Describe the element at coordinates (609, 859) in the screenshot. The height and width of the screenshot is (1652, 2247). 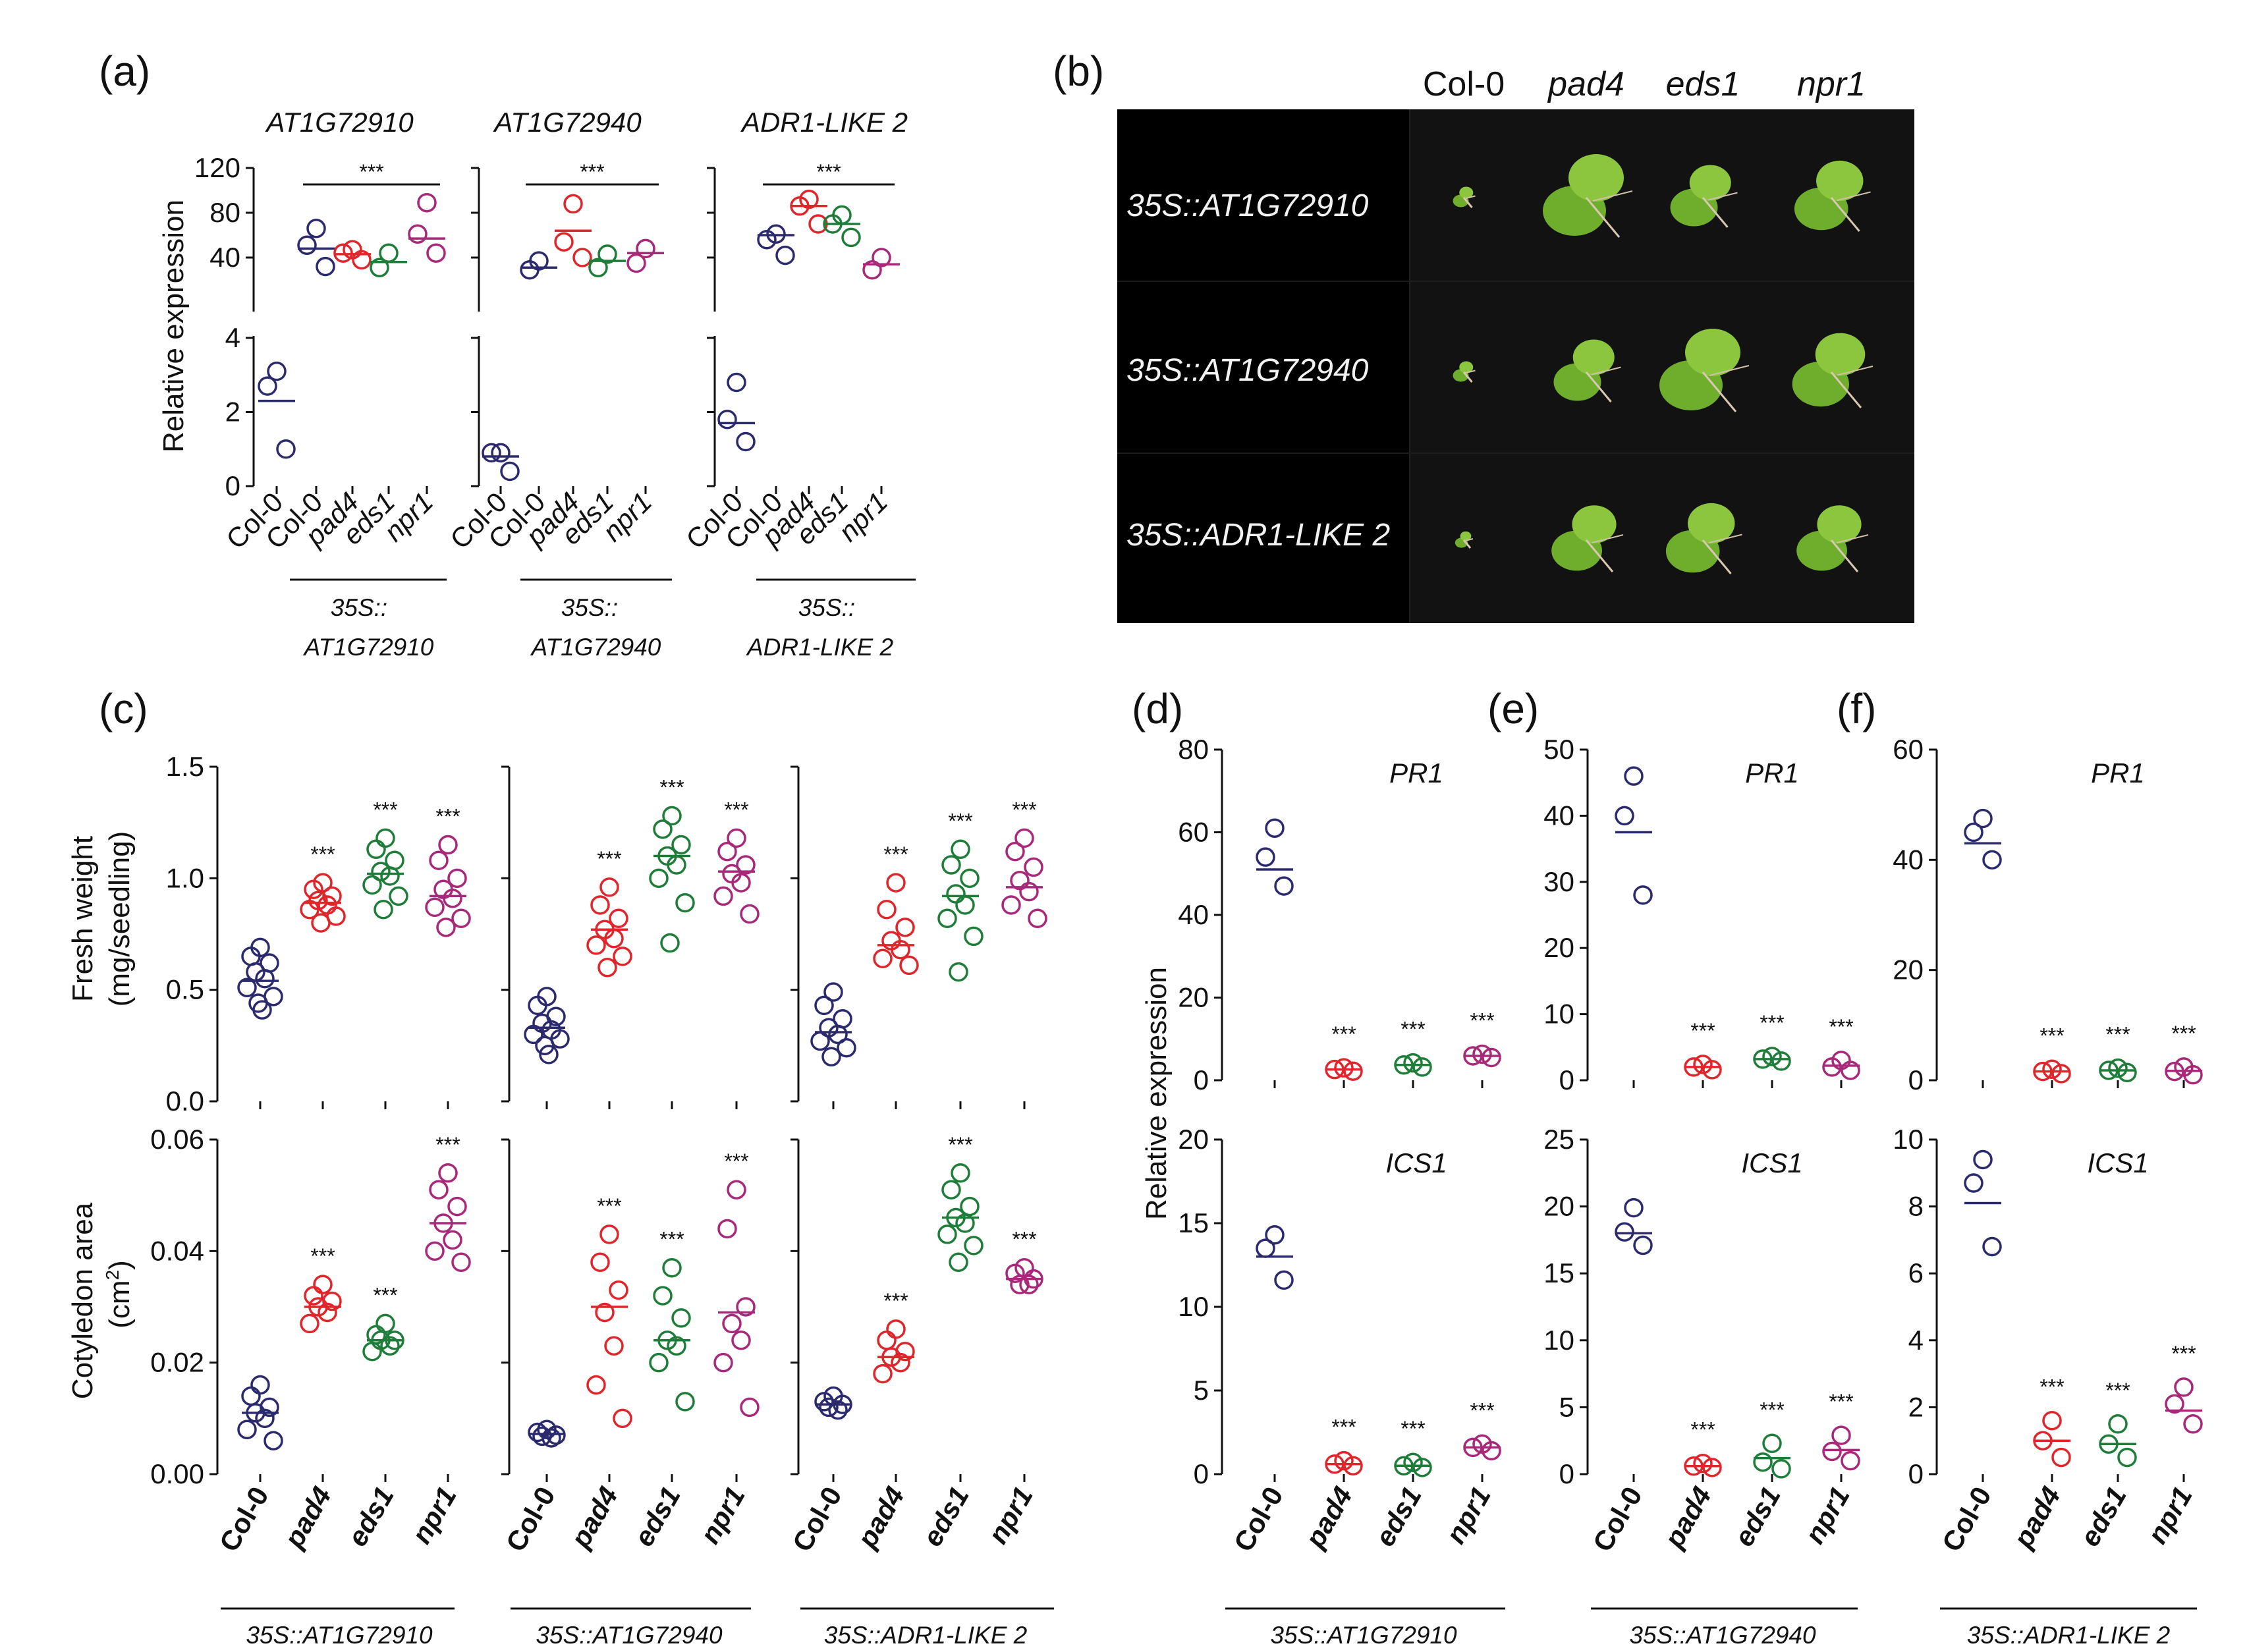
I see `c-top-significance: ***` at that location.